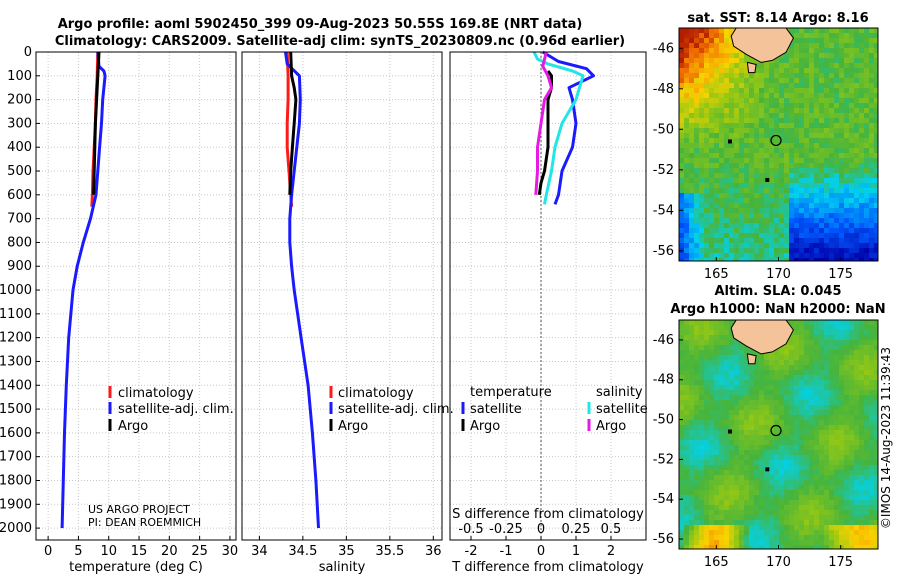 The height and width of the screenshot is (580, 900). What do you see at coordinates (19, 219) in the screenshot?
I see `depth-tick-label: 700` at bounding box center [19, 219].